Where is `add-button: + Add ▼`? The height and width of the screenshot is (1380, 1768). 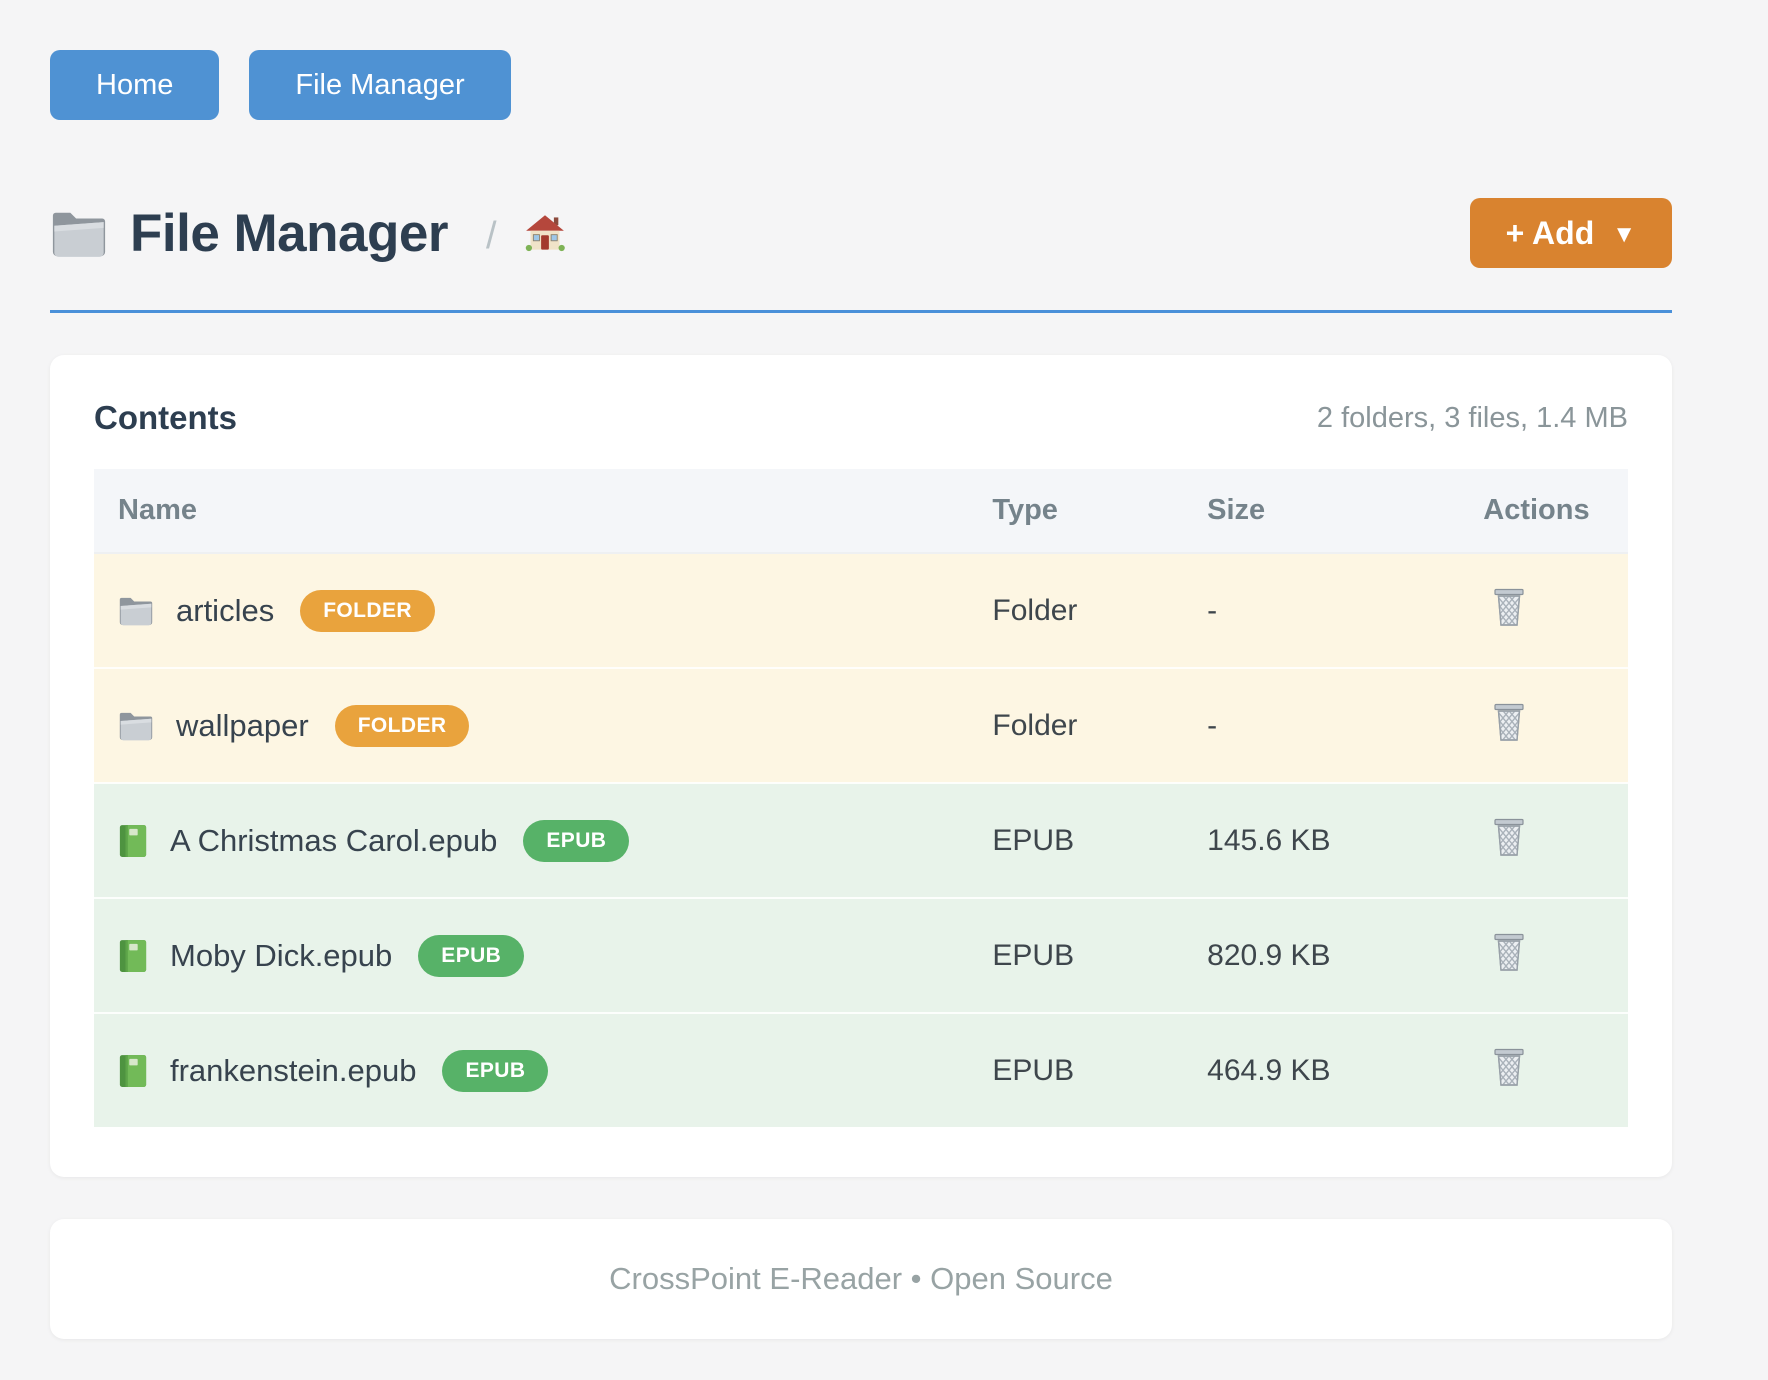
add-button: + Add ▼ is located at coordinates (1570, 233).